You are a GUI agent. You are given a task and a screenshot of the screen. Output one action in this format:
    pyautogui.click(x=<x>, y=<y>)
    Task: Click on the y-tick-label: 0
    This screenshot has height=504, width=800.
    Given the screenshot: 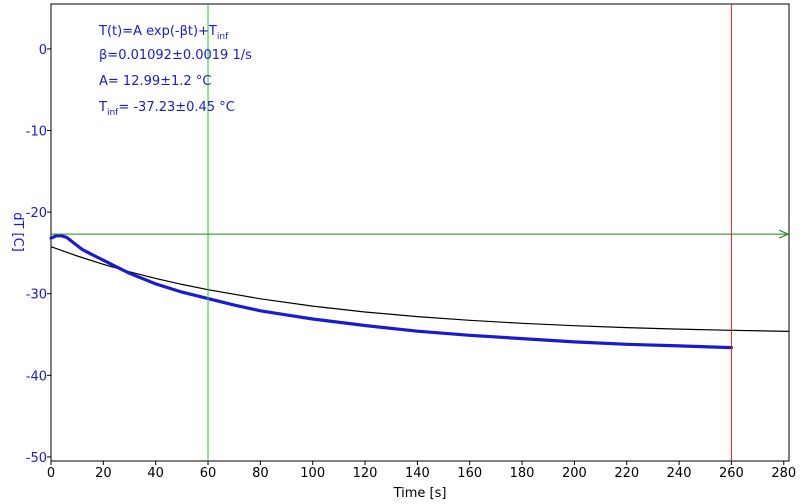 What is the action you would take?
    pyautogui.click(x=43, y=50)
    